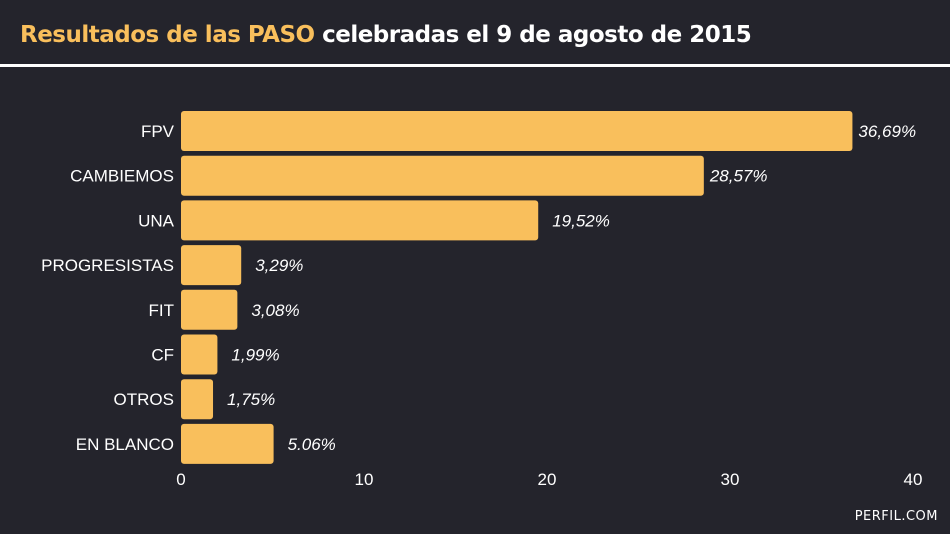  Describe the element at coordinates (360, 220) in the screenshot. I see `bar-una` at that location.